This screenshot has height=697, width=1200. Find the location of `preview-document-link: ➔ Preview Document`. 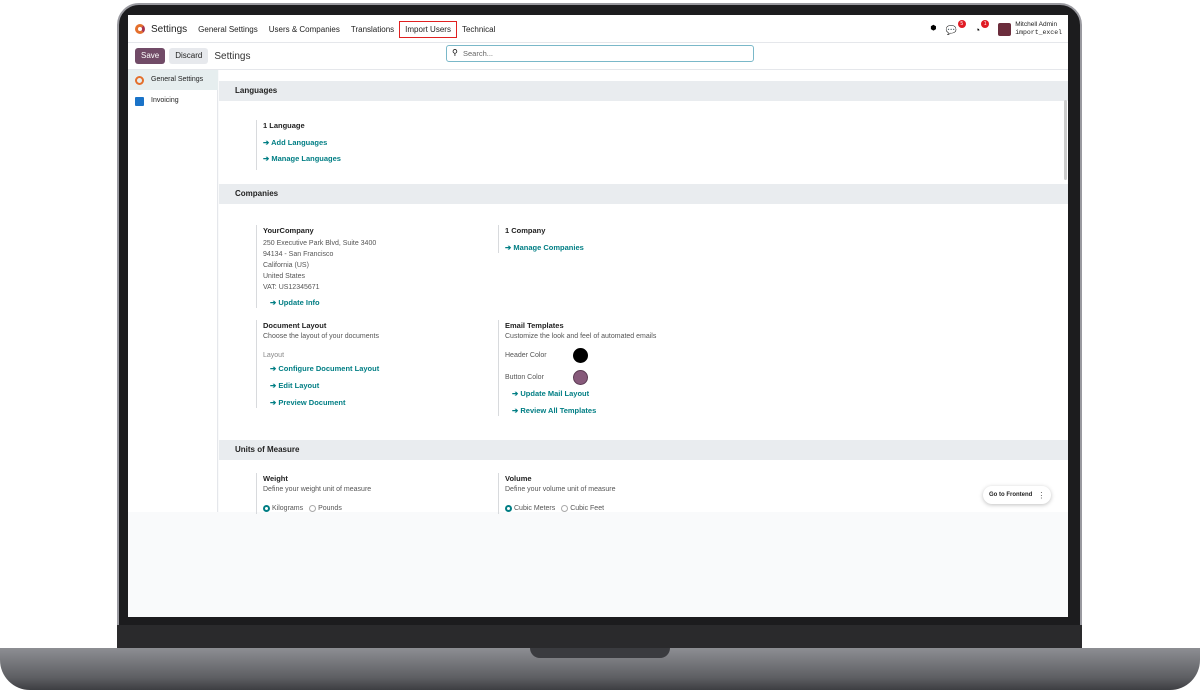

preview-document-link: ➔ Preview Document is located at coordinates (308, 402).